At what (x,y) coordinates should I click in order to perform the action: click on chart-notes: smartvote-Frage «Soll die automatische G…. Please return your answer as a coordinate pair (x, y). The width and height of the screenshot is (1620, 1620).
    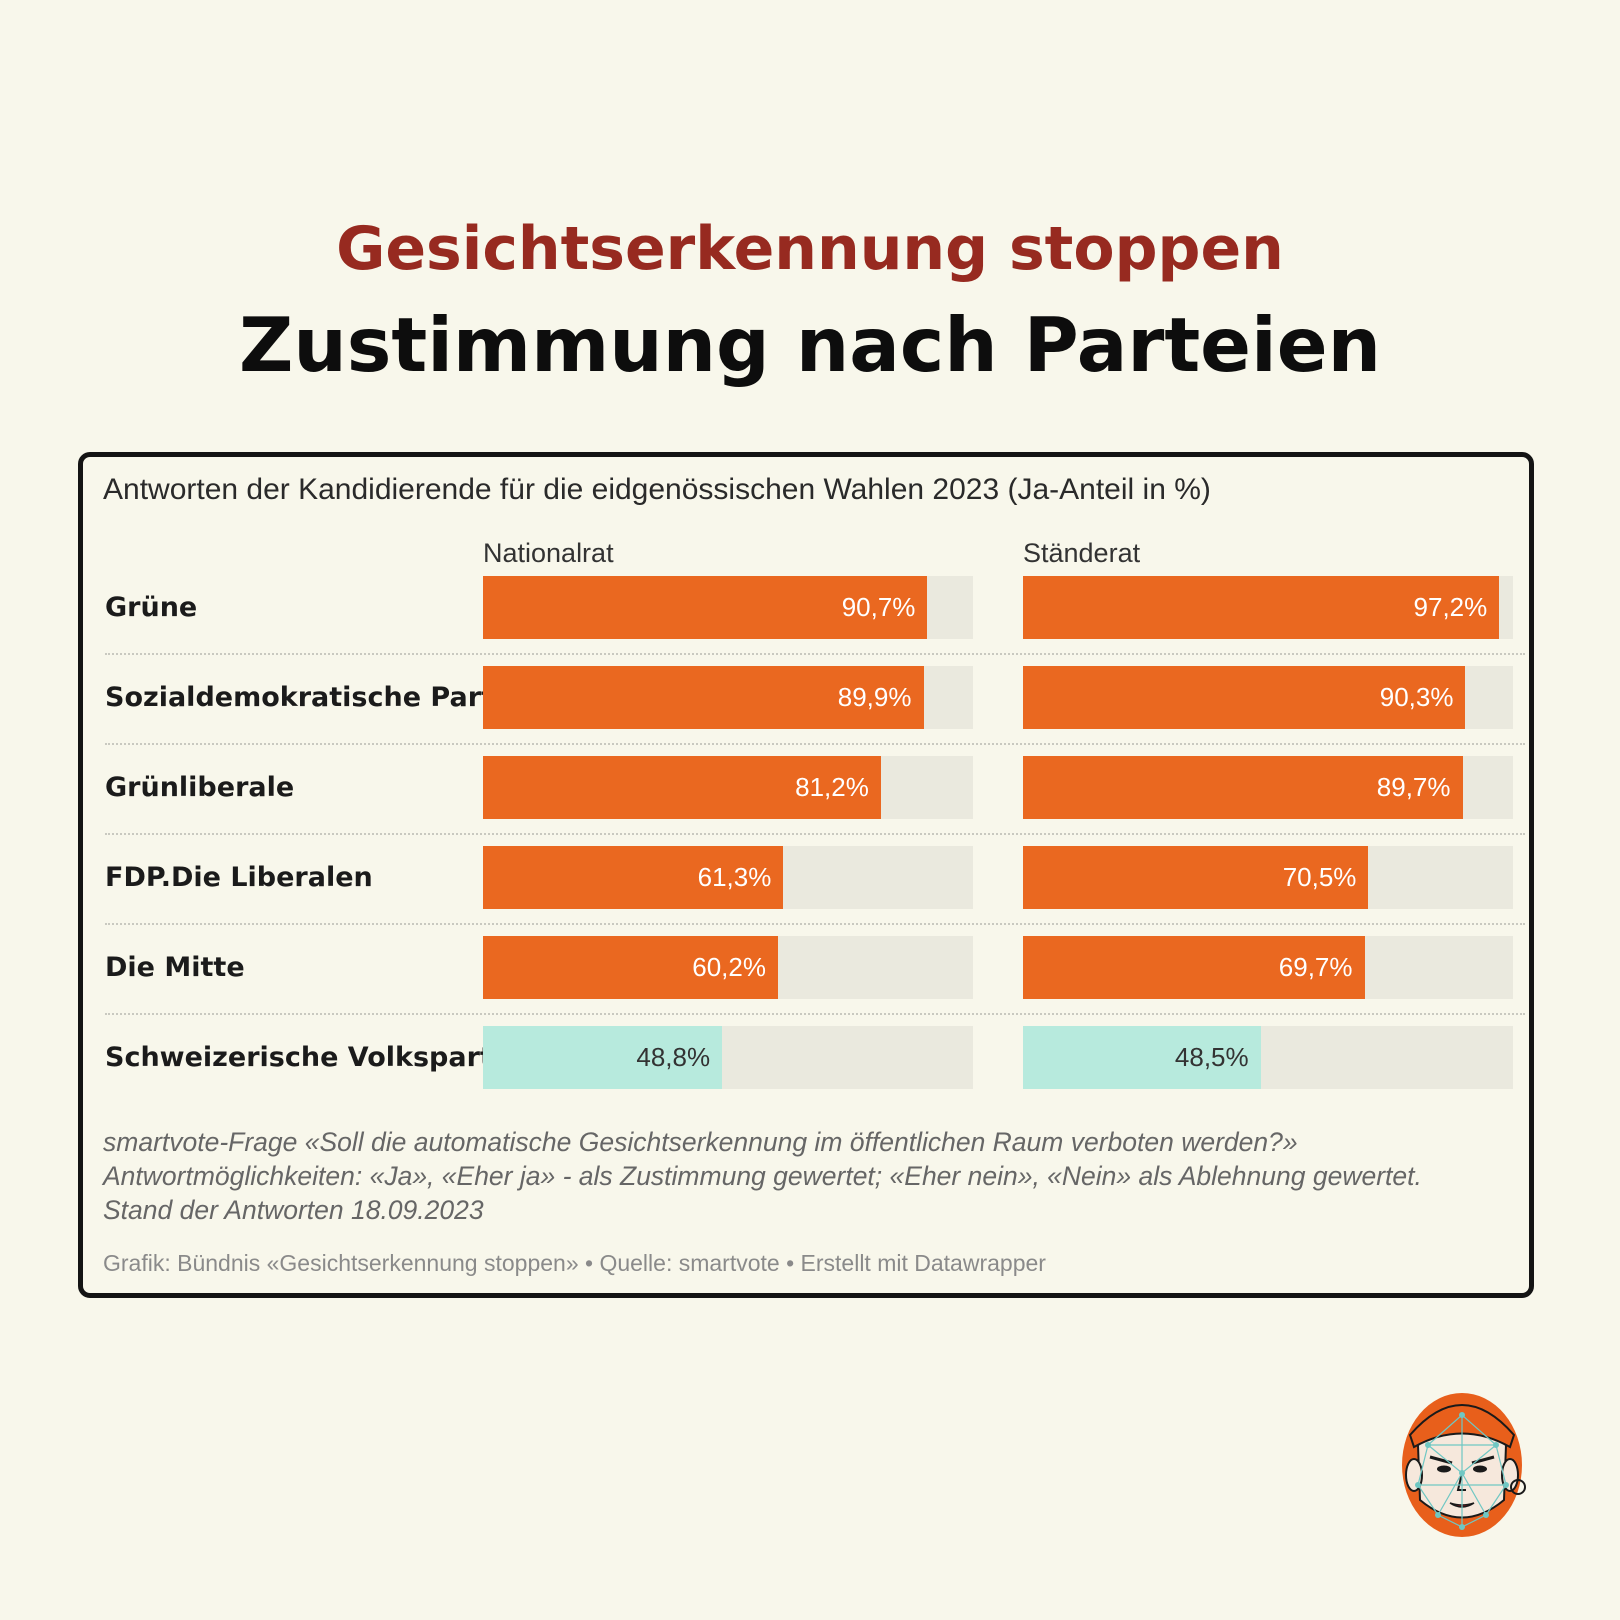
    Looking at the image, I should click on (762, 1176).